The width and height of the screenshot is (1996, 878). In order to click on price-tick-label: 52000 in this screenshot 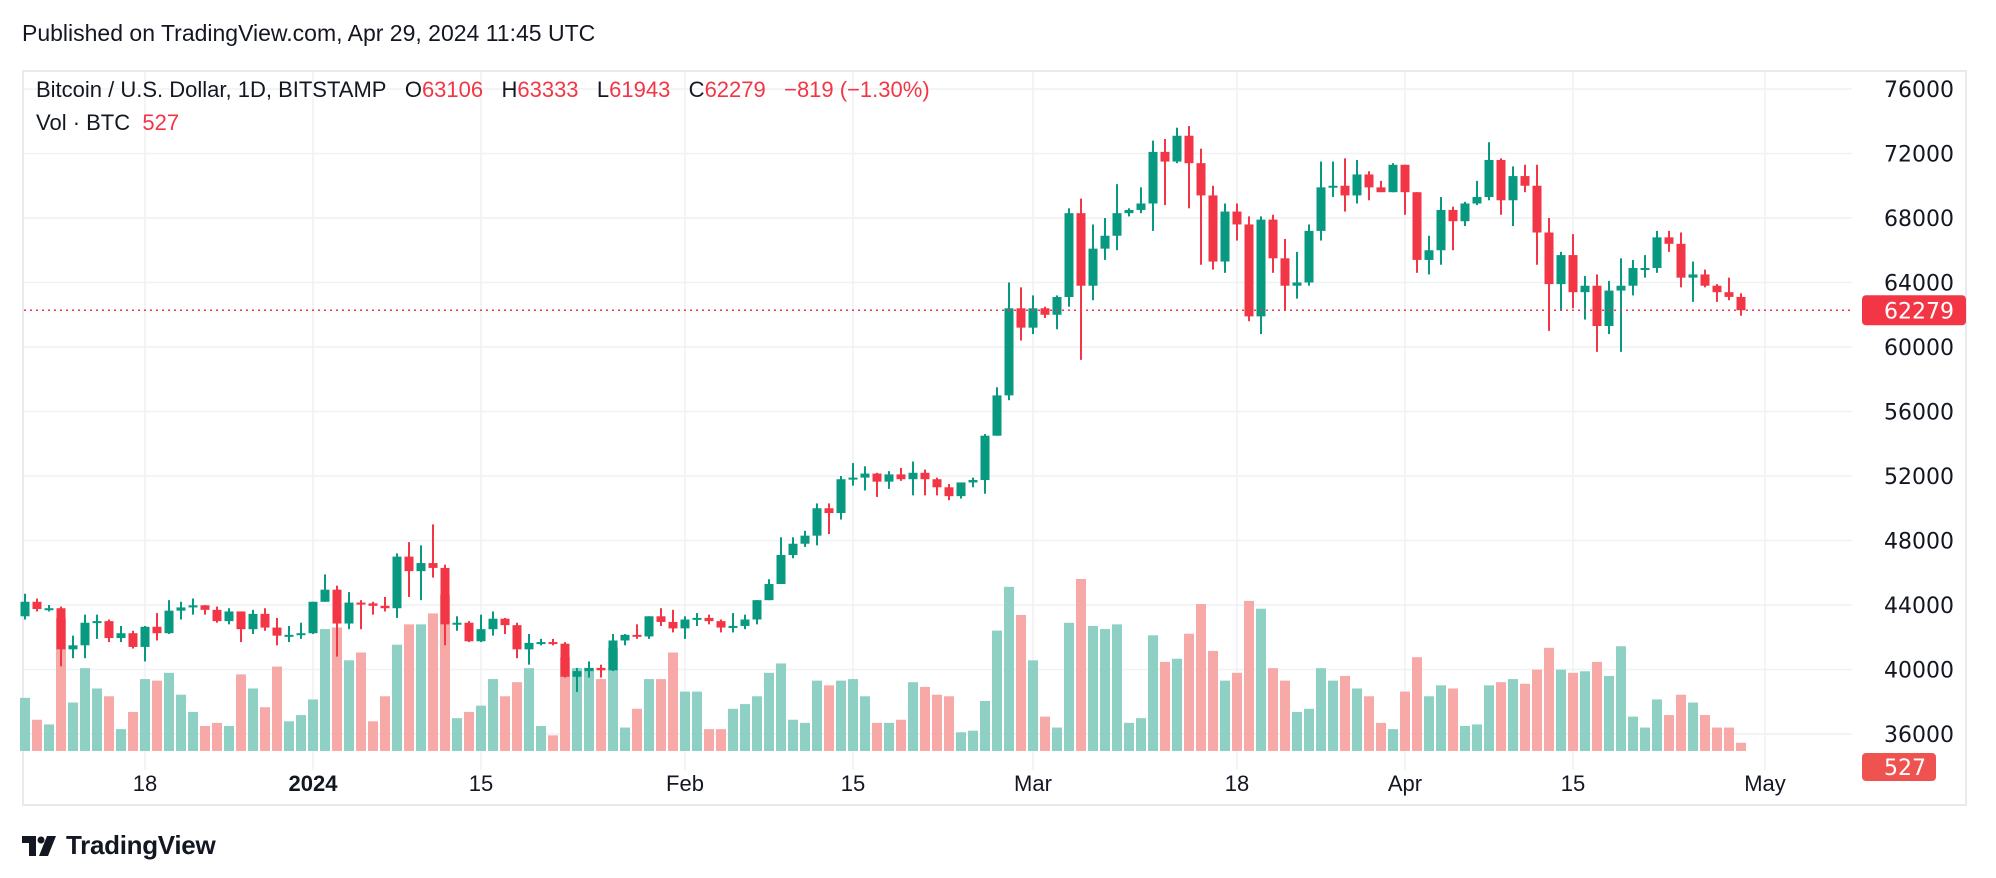, I will do `click(1919, 477)`.